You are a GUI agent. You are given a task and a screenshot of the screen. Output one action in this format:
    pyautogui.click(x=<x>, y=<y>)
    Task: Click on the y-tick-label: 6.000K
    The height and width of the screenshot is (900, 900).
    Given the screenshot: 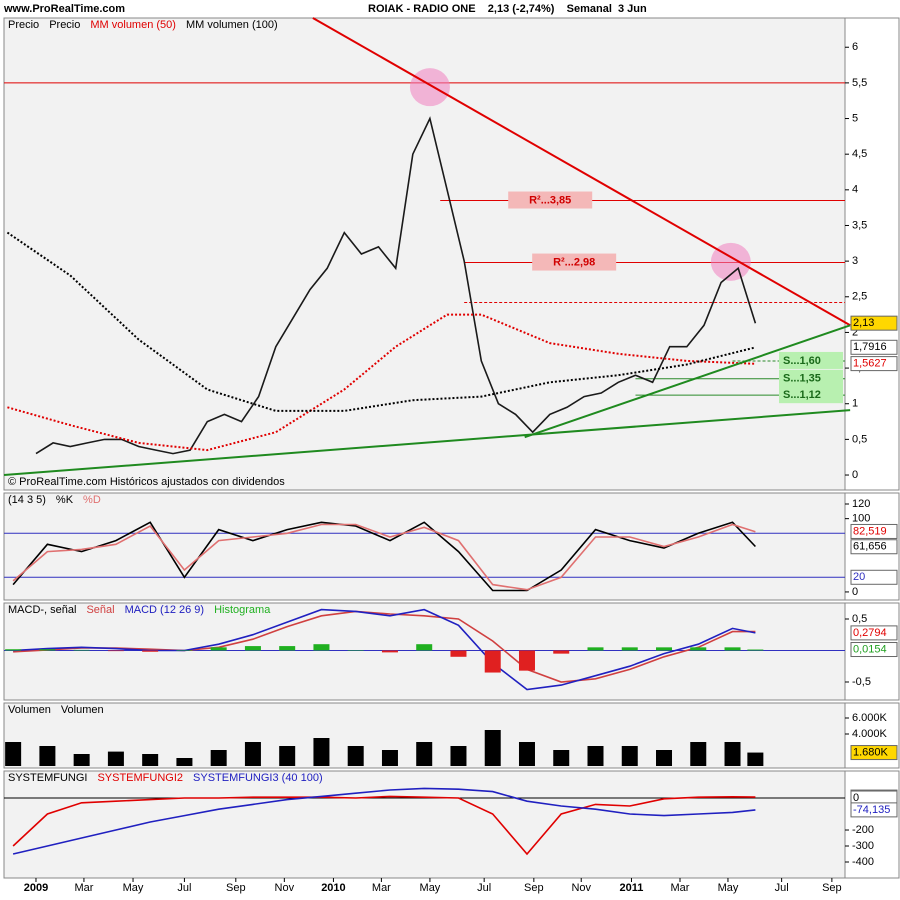 What is the action you would take?
    pyautogui.click(x=870, y=718)
    